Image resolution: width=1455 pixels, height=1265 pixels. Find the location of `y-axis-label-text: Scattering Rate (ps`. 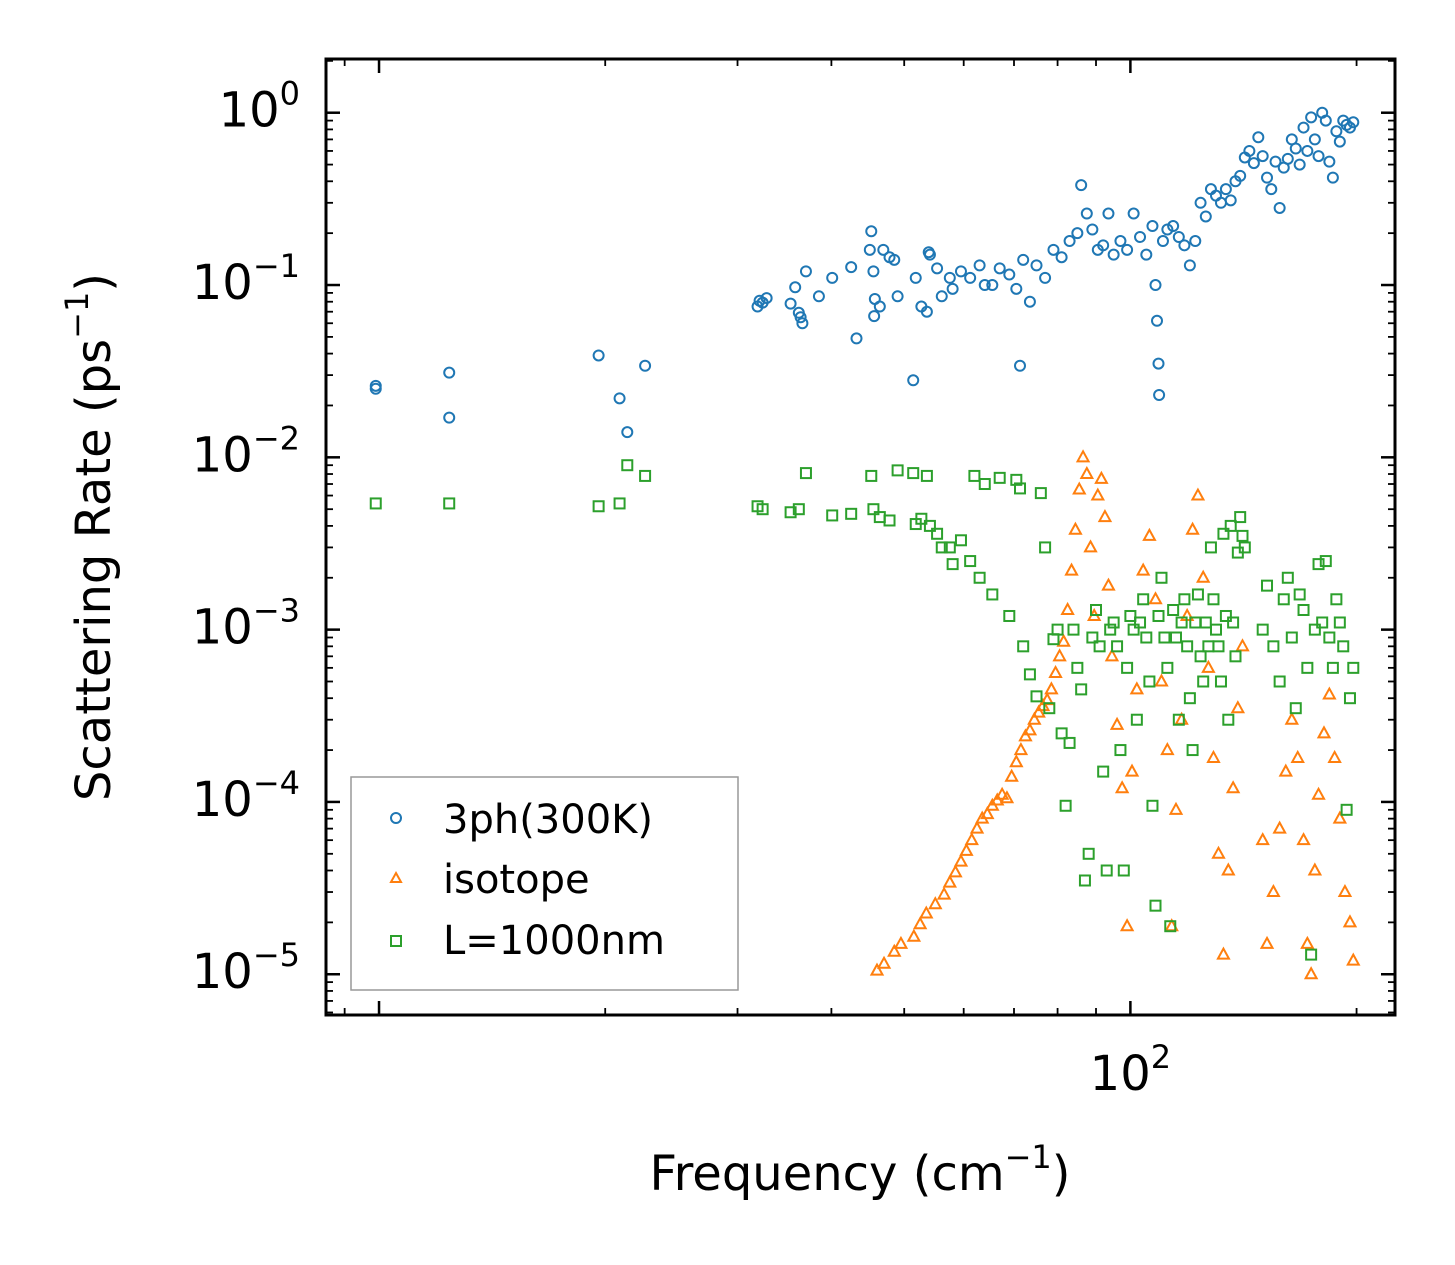

y-axis-label-text: Scattering Rate (ps is located at coordinates (94, 570).